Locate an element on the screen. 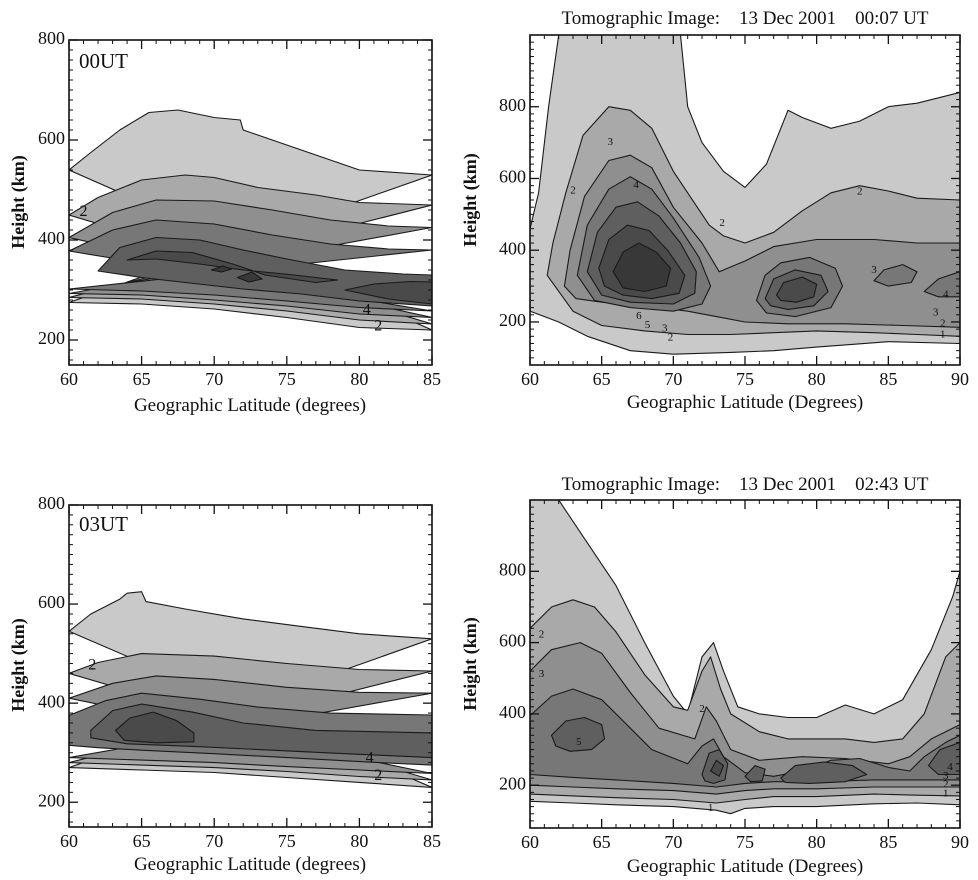 Image resolution: width=978 pixels, height=880 pixels. chart-title-bottom-right: Tomographic Image: 13 Dec 2001 02:43 UT is located at coordinates (745, 484).